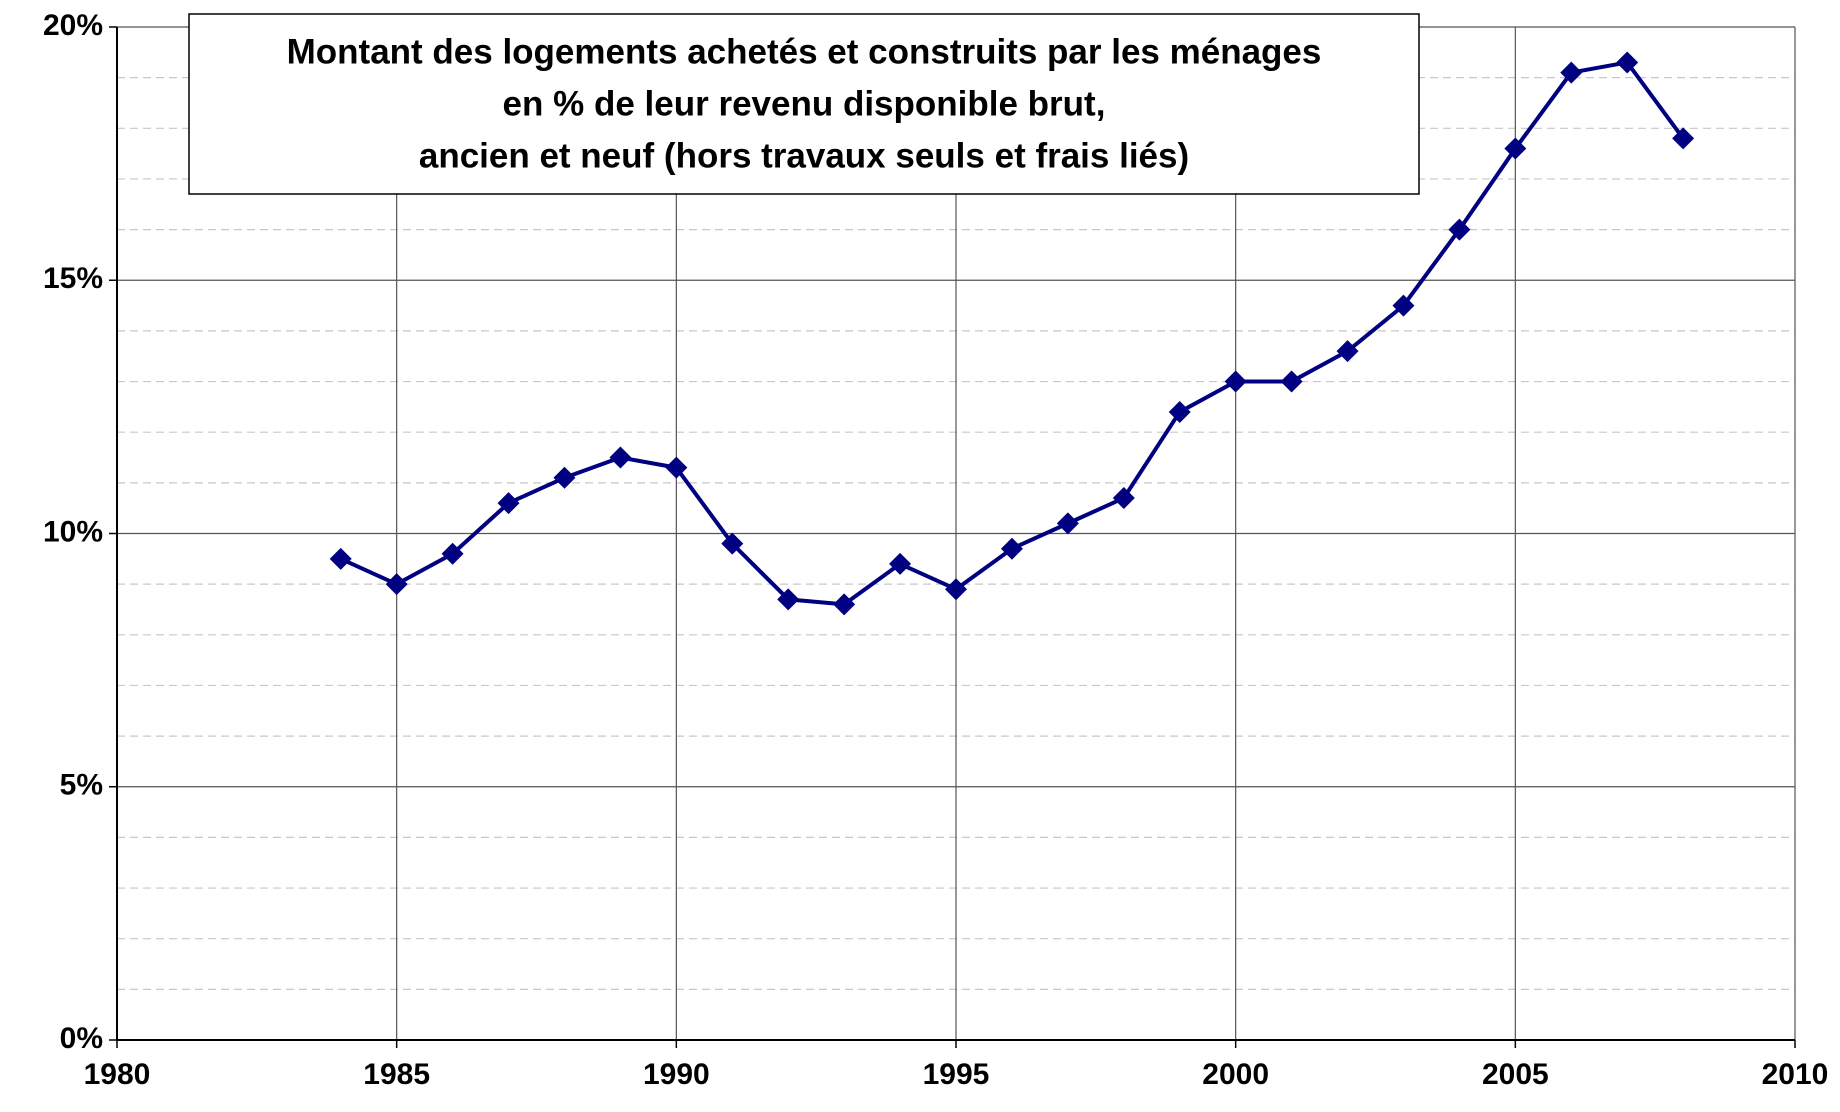  Describe the element at coordinates (81, 1038) in the screenshot. I see `y-tick-label: 0%` at that location.